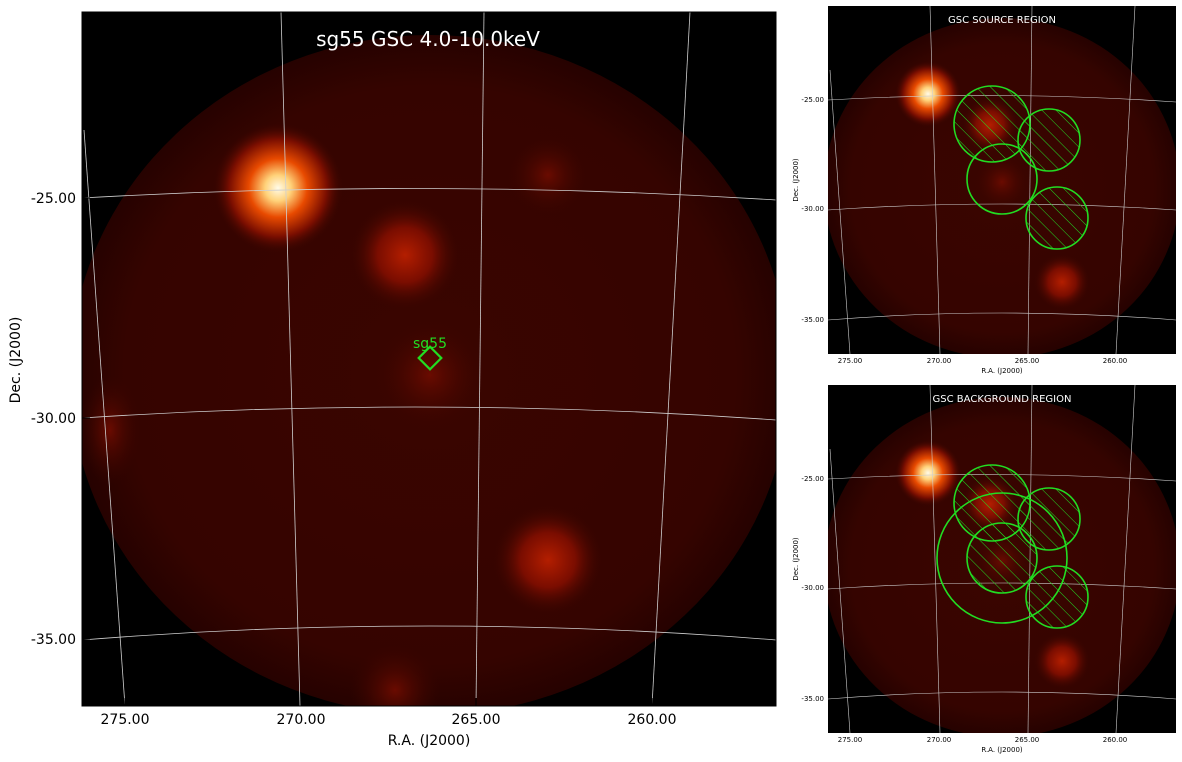 This screenshot has width=1182, height=762. I want to click on main-title: sg55 GSC 4.0-10.0keV, so click(428, 39).